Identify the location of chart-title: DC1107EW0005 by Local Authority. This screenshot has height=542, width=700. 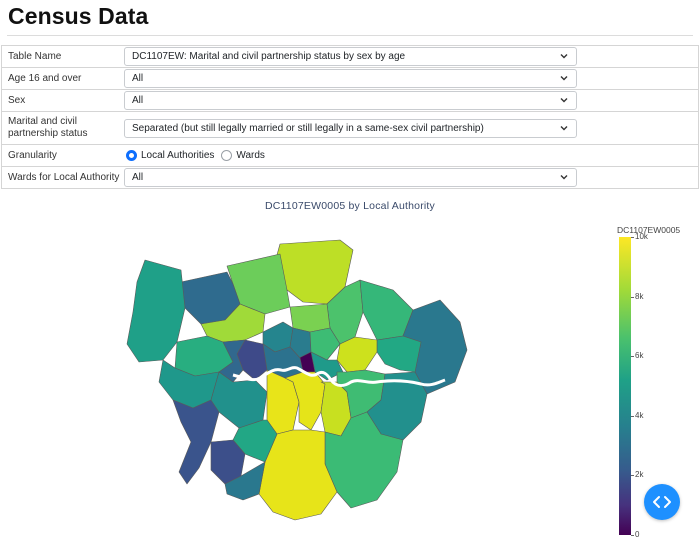
(350, 206).